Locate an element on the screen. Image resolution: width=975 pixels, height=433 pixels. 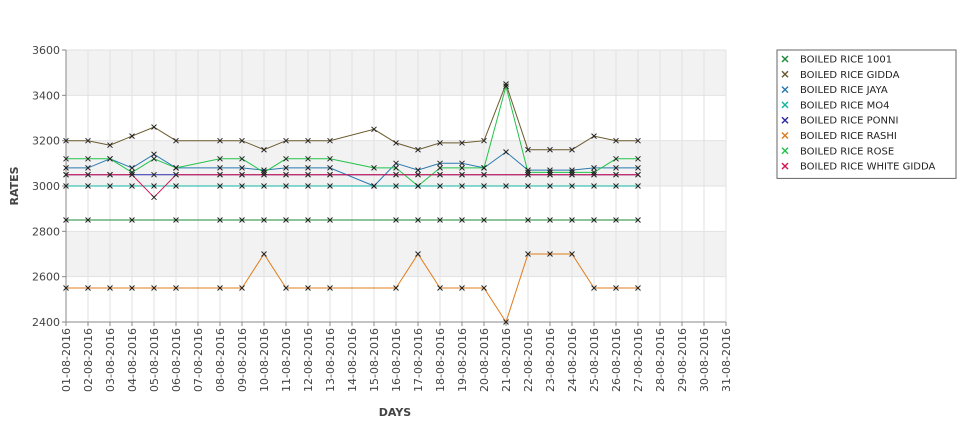
x-tick-label: 26-08-2016 is located at coordinates (616, 360).